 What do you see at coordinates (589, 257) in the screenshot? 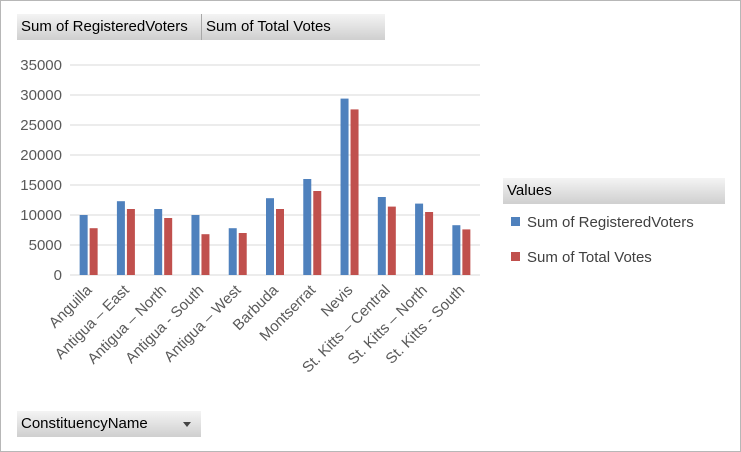
I see `legend-label-total: Sum of Total Votes` at bounding box center [589, 257].